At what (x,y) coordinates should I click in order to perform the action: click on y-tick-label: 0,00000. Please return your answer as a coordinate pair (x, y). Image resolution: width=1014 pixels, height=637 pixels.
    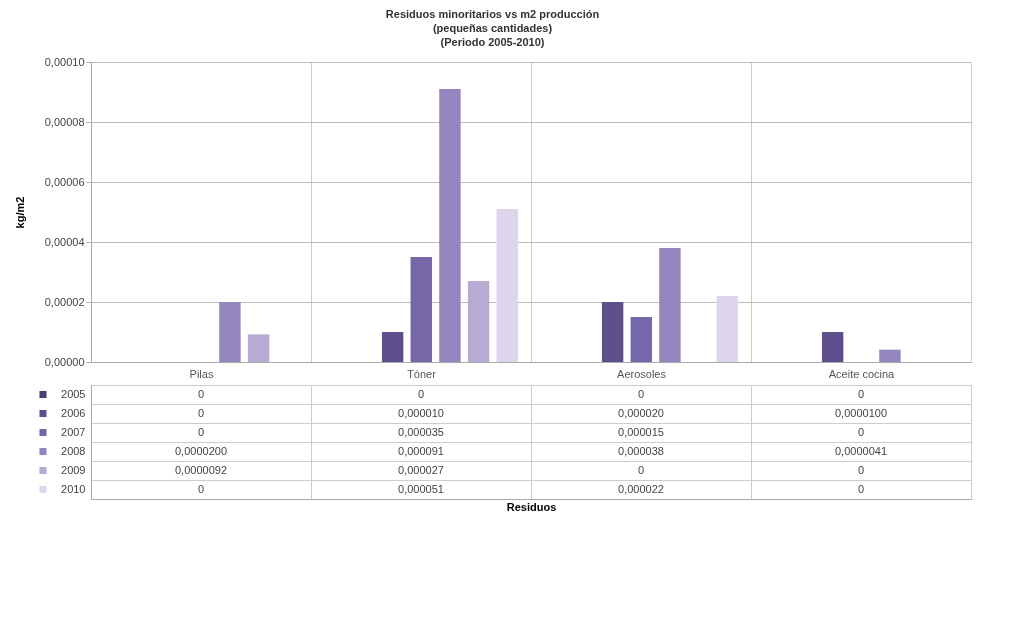
    Looking at the image, I should click on (64, 361).